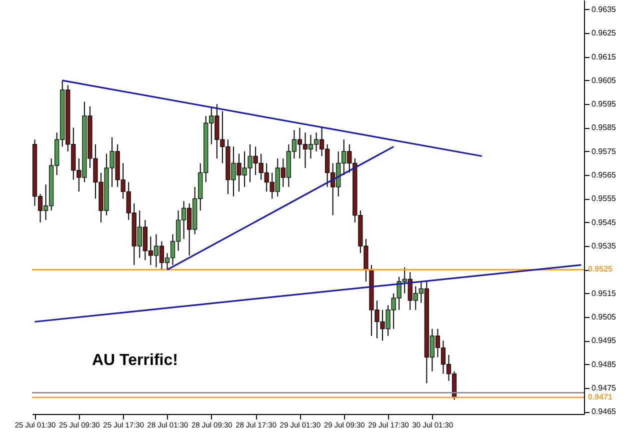 Image resolution: width=625 pixels, height=440 pixels. Describe the element at coordinates (604, 246) in the screenshot. I see `y-tick-label: 0.9535` at that location.